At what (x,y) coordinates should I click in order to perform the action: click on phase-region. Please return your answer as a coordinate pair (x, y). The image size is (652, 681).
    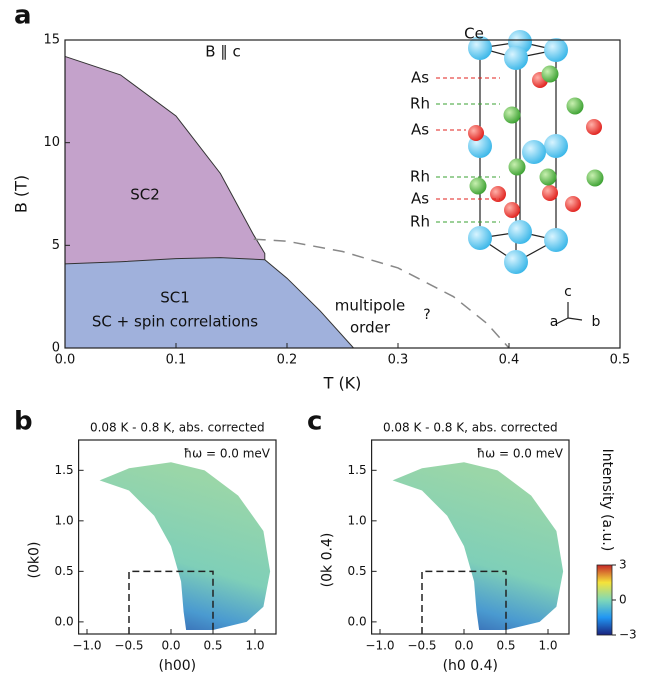
    Looking at the image, I should click on (209, 303).